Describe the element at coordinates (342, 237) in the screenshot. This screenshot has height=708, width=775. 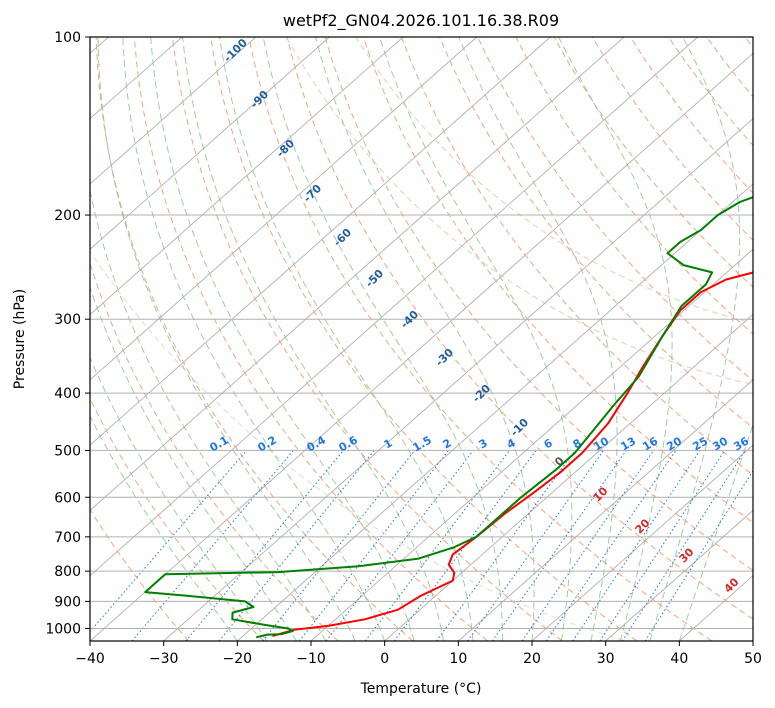
I see `dry-adiabat-label: -60` at that location.